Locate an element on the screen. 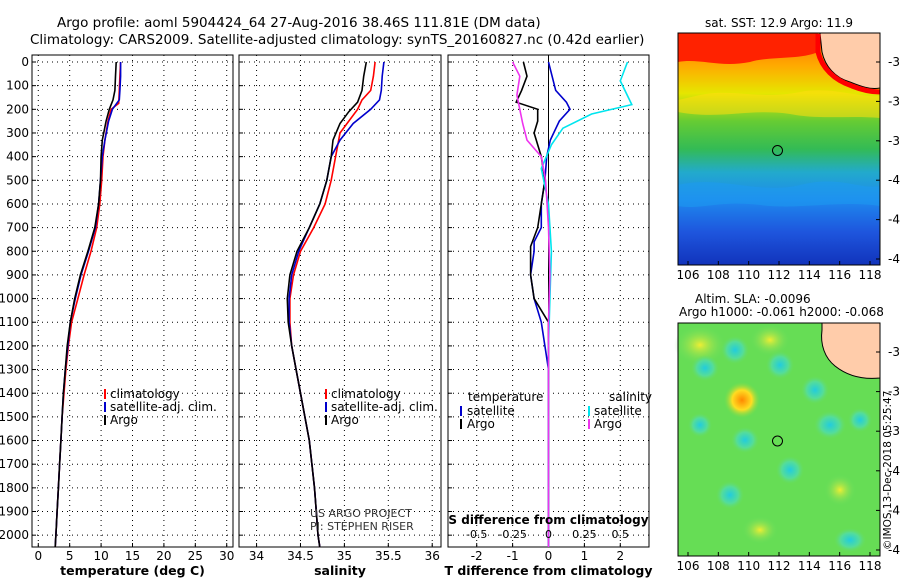 This screenshot has width=900, height=584. y-tick-label: 1100 is located at coordinates (14, 322).